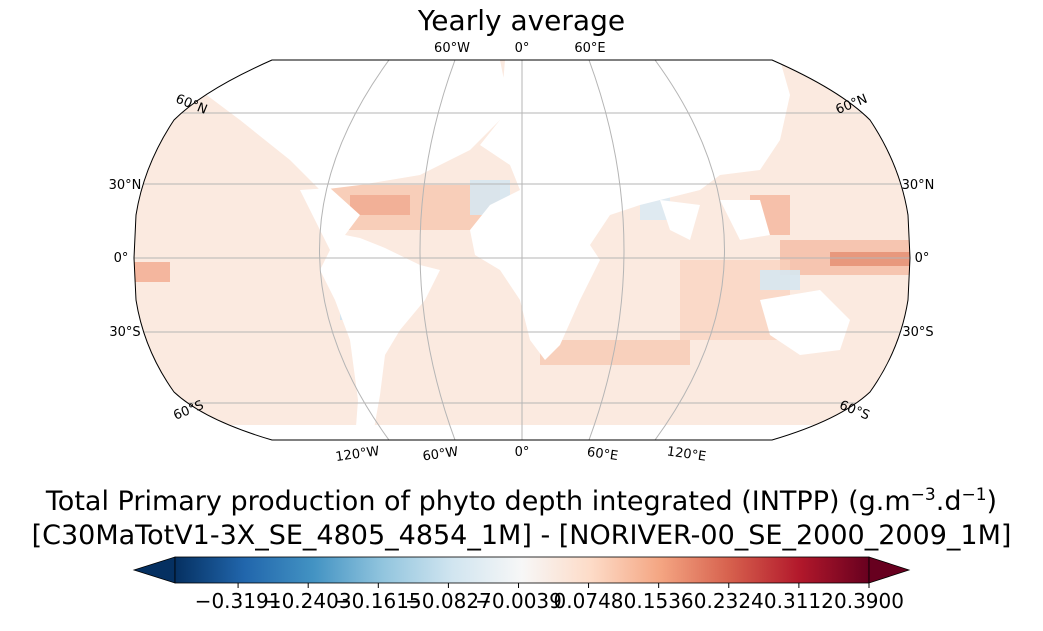  What do you see at coordinates (992, 501) in the screenshot?
I see `caption-text: )` at bounding box center [992, 501].